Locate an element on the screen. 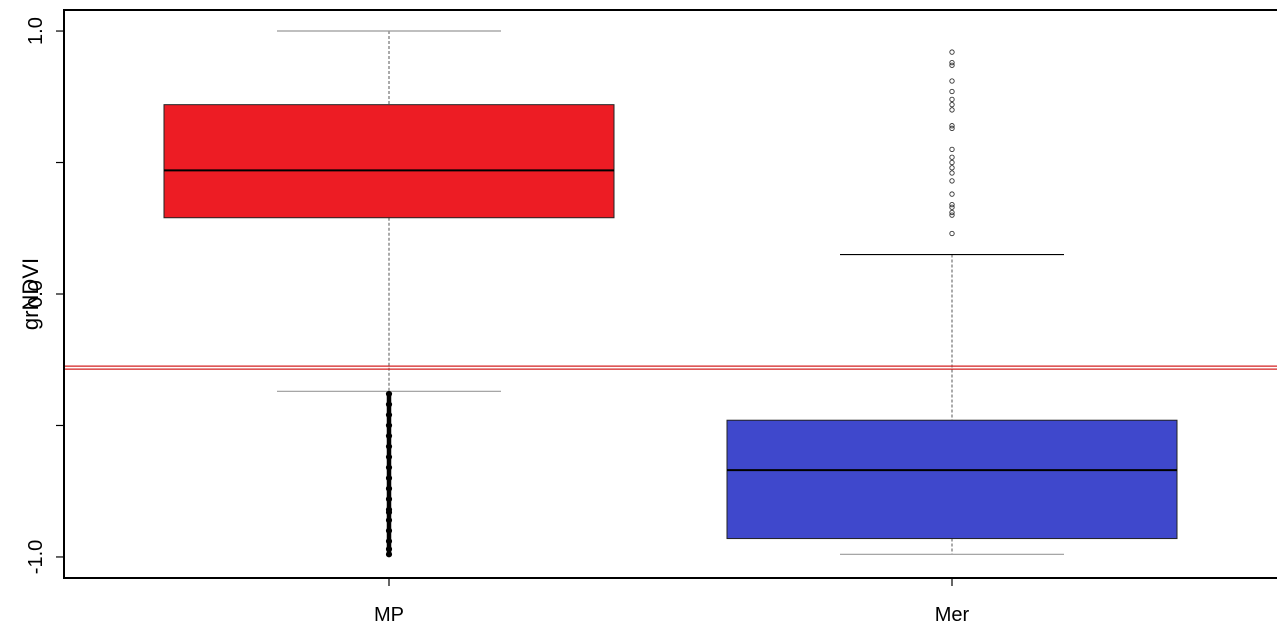 The image size is (1277, 625). y-tick-label: -1.0 is located at coordinates (36, 557).